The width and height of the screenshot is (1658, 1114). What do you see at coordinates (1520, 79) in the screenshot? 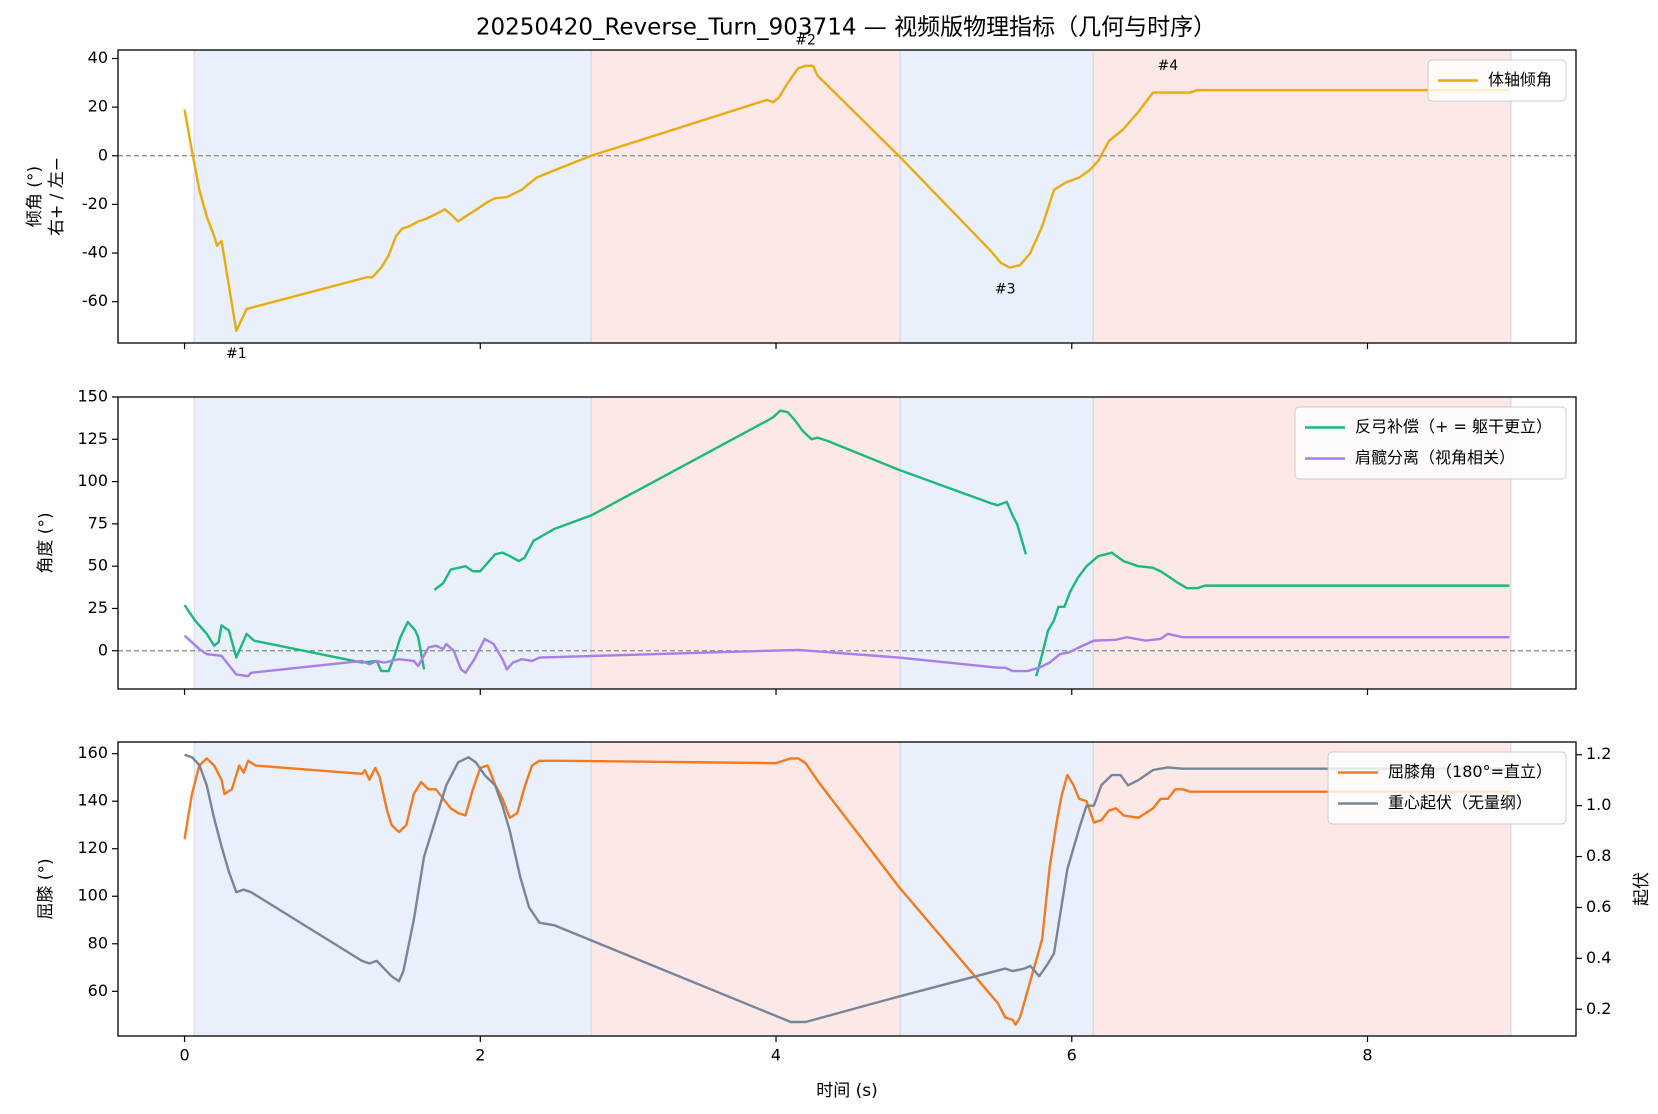
I see `legend-label: 体轴倾角` at bounding box center [1520, 79].